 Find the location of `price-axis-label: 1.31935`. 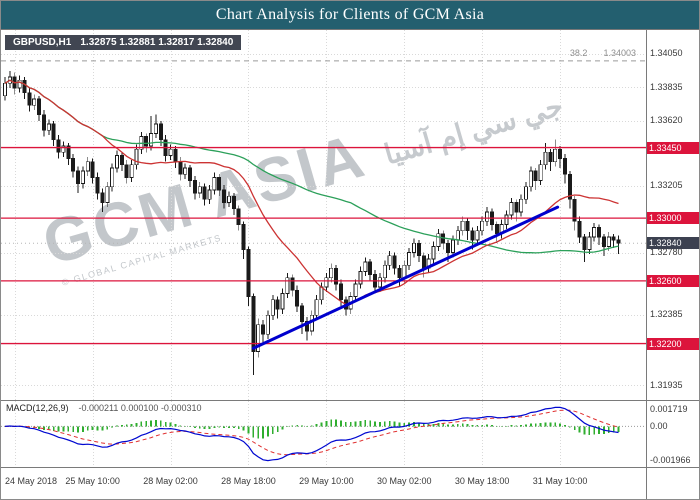

price-axis-label: 1.31935 is located at coordinates (666, 384).